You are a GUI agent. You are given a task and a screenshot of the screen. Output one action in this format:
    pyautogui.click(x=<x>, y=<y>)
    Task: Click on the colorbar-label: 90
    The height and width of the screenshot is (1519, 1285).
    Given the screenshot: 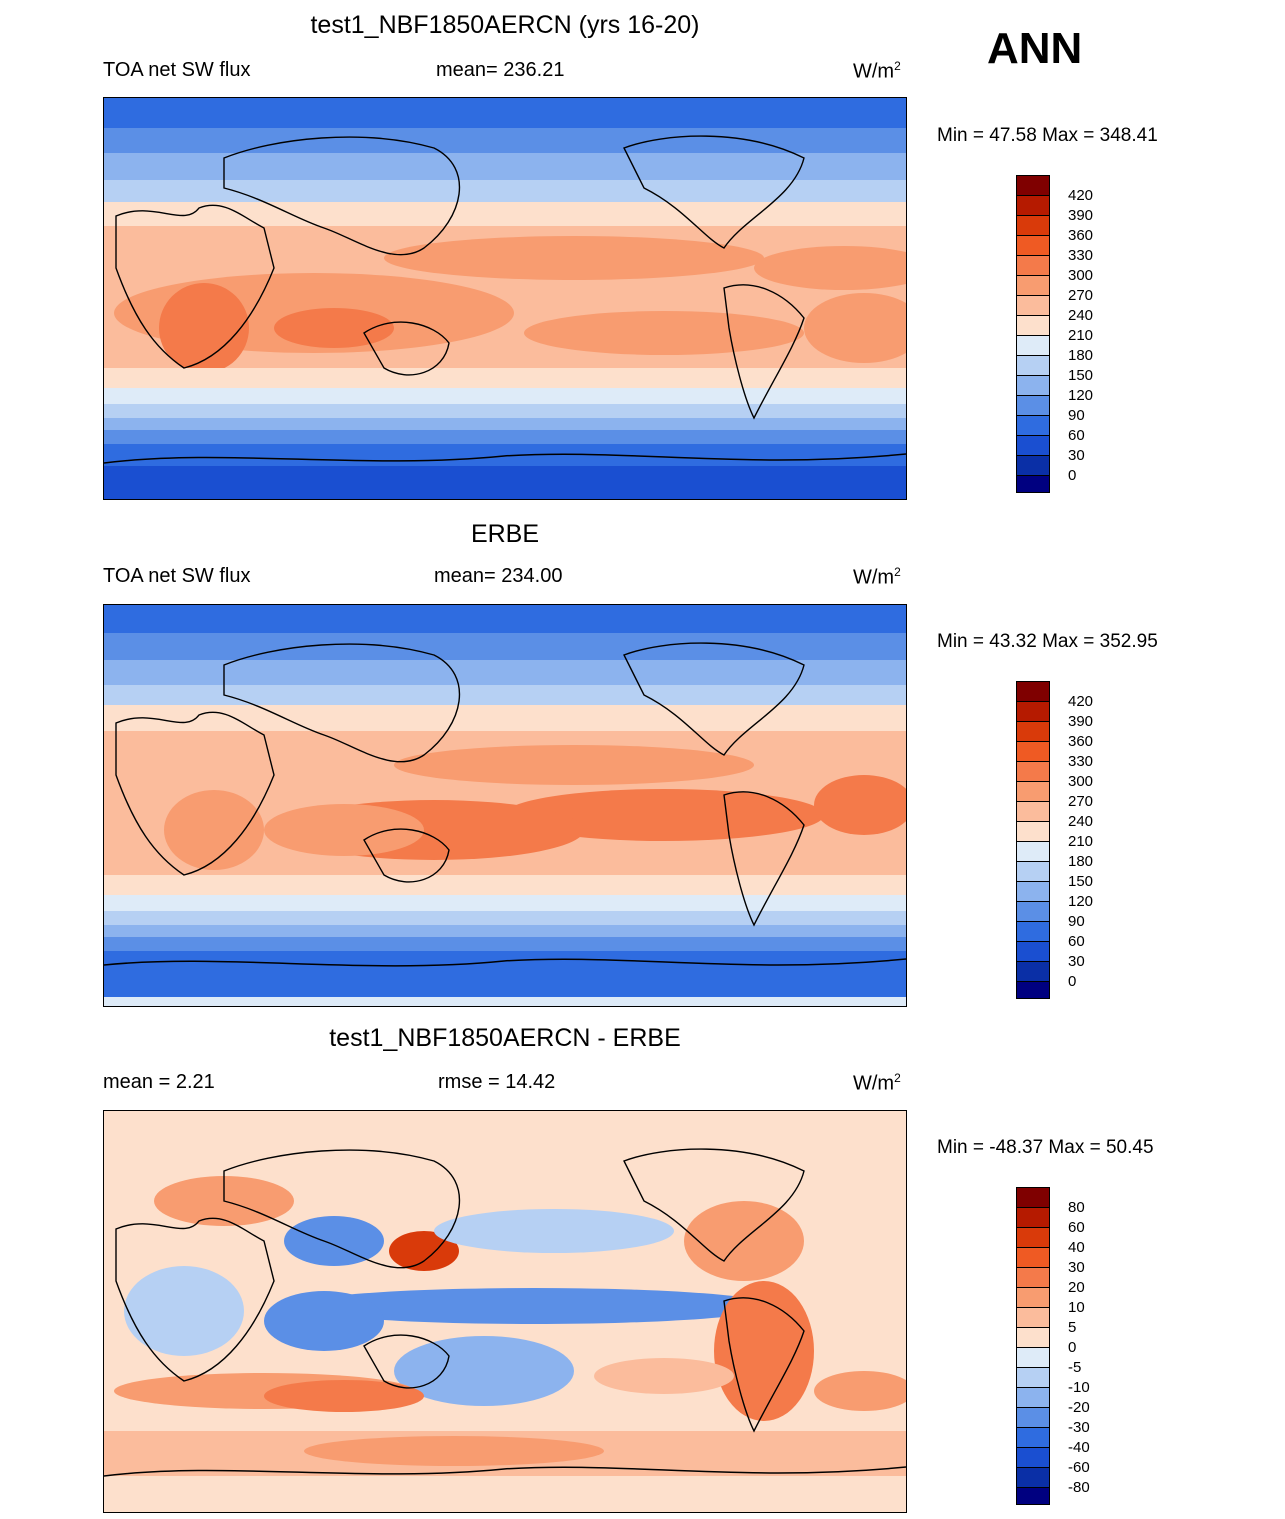 What is the action you would take?
    pyautogui.click(x=1076, y=415)
    